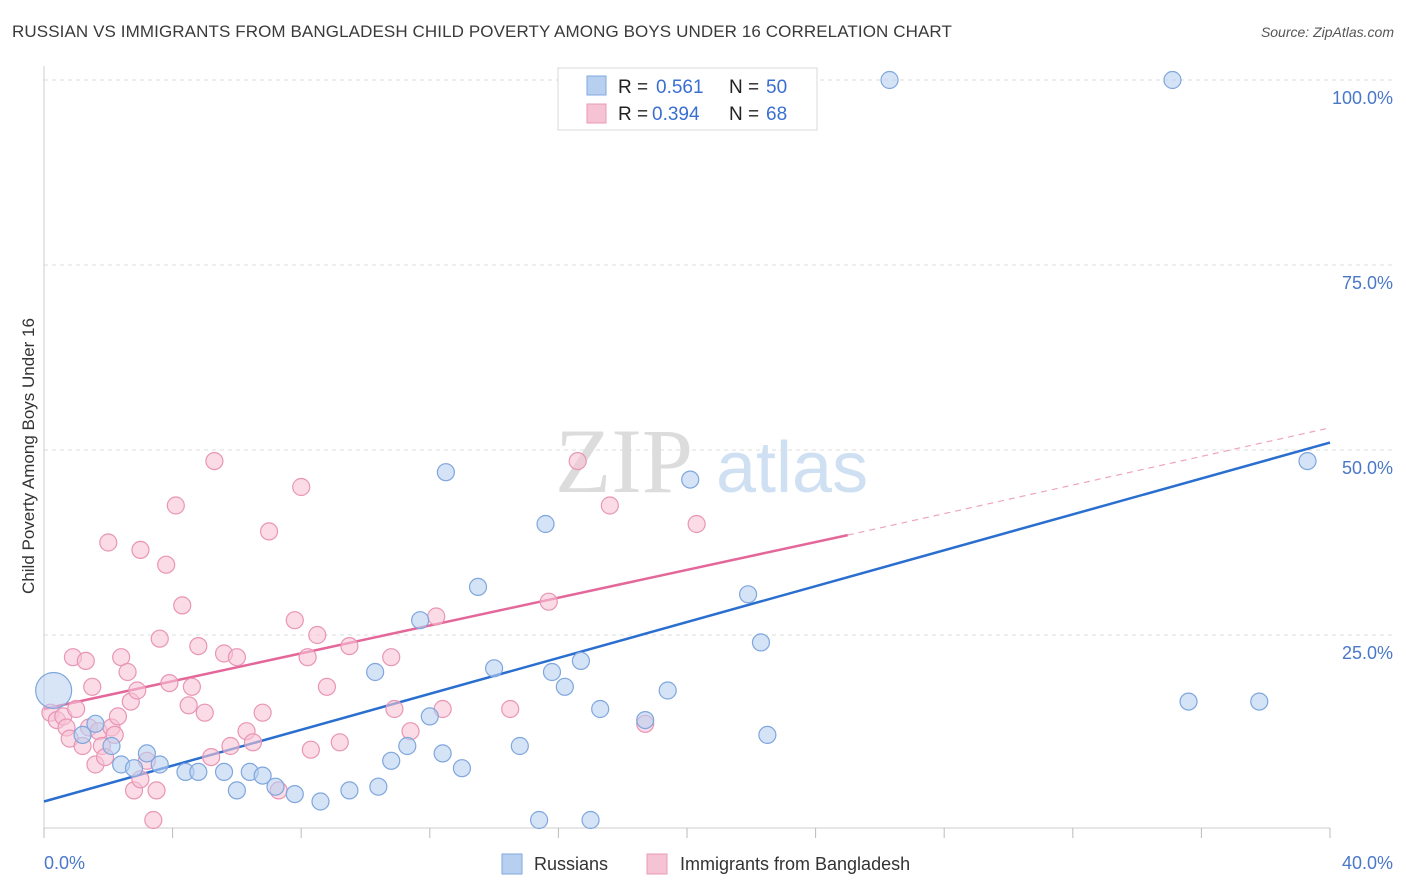  What do you see at coordinates (1089, 481) in the screenshot?
I see `trend-line-immigrants-extension` at bounding box center [1089, 481].